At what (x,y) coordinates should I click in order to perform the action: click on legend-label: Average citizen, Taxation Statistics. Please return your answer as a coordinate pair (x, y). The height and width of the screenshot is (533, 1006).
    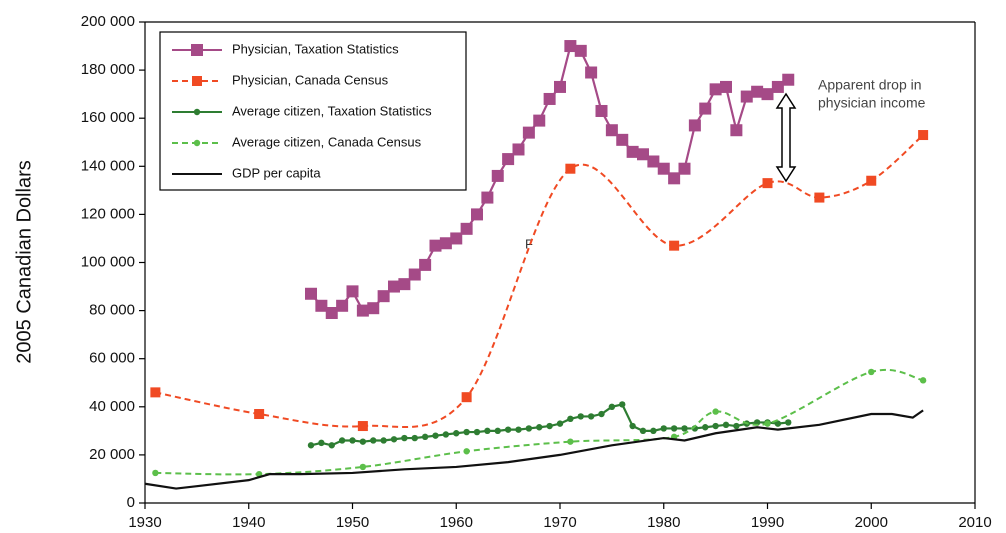
    Looking at the image, I should click on (332, 110).